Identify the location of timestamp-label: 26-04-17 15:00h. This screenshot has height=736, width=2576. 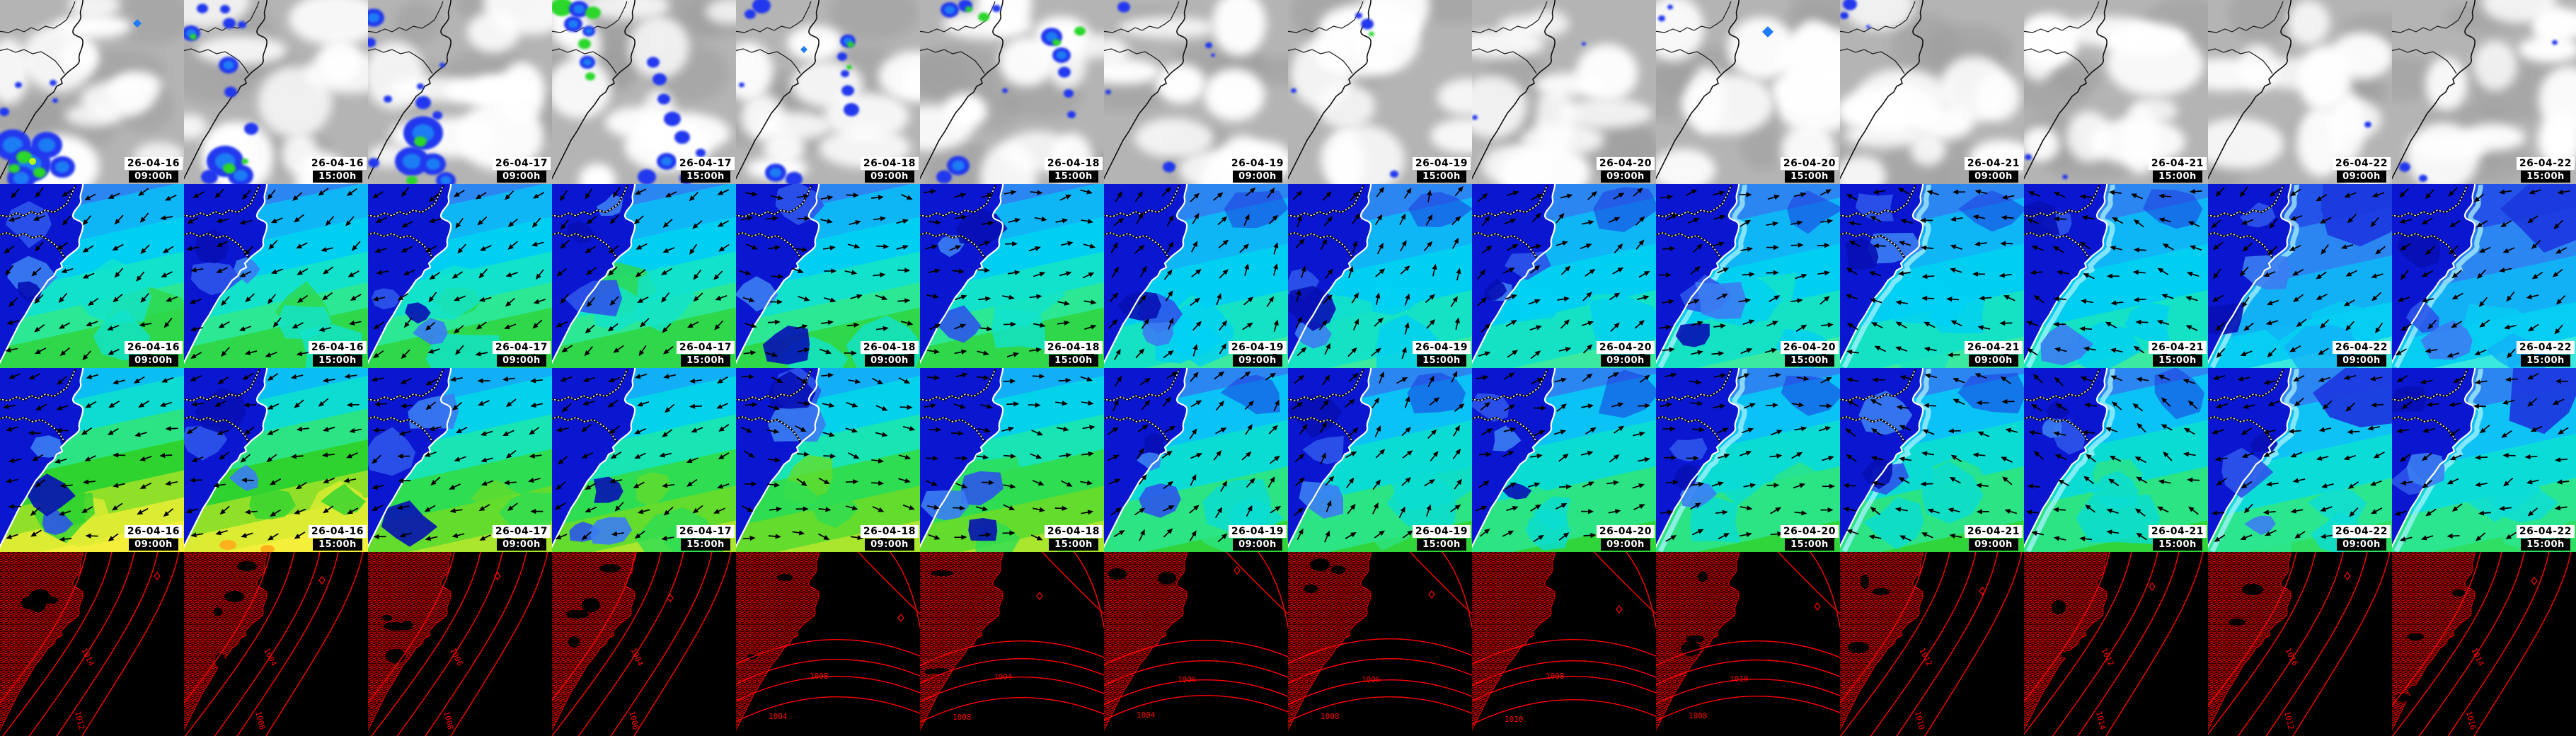
(705, 354).